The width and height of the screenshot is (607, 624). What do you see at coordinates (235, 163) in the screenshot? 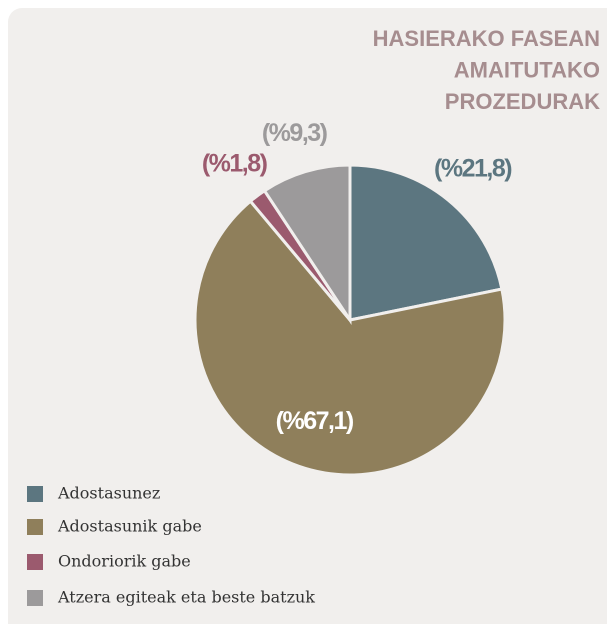
I see `value-label: (%1,8)` at bounding box center [235, 163].